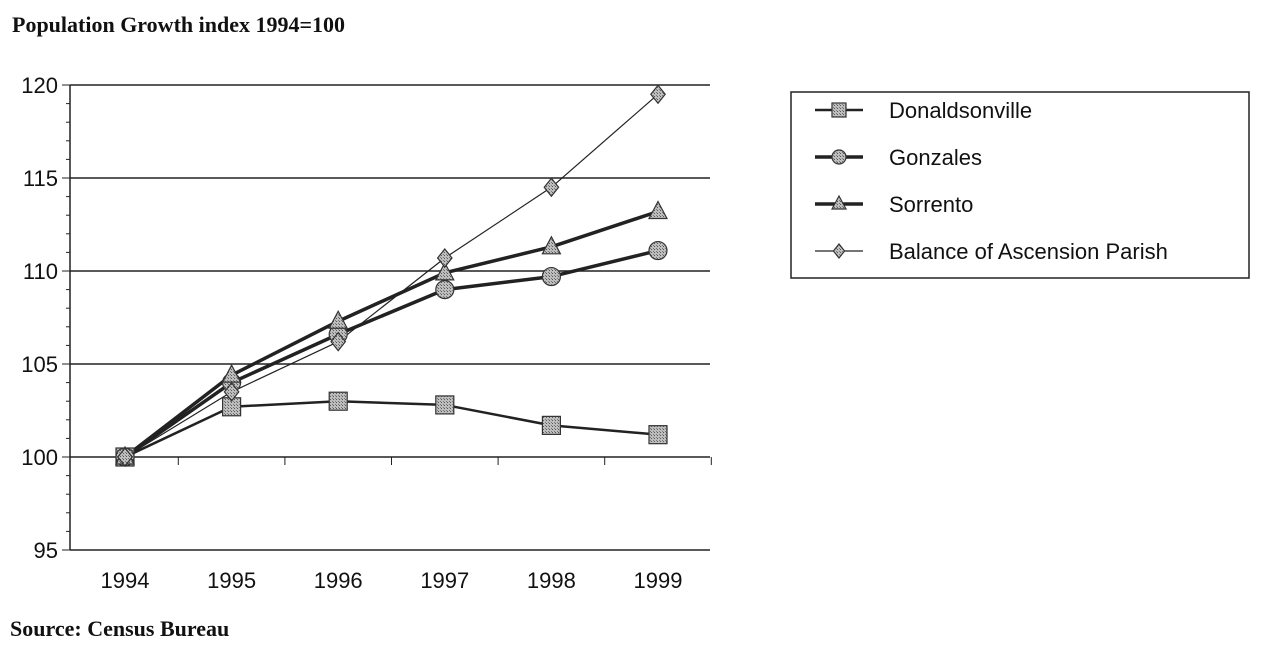  I want to click on chart-title: Population Growth index 1994=100, so click(179, 24).